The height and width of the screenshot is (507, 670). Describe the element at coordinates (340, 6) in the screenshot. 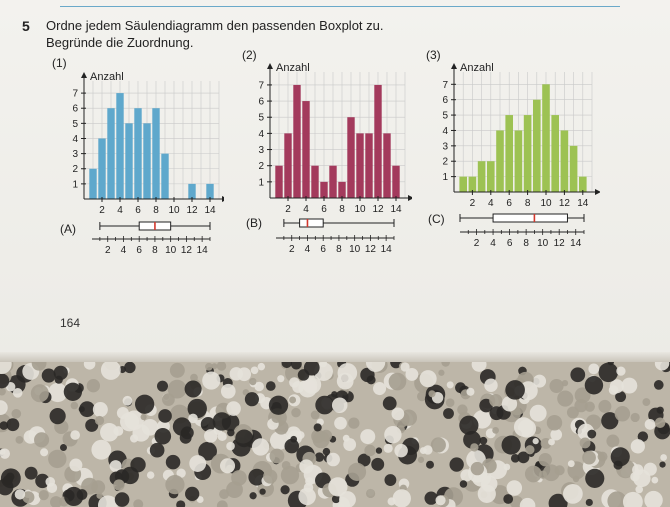

I see `header-rule` at that location.